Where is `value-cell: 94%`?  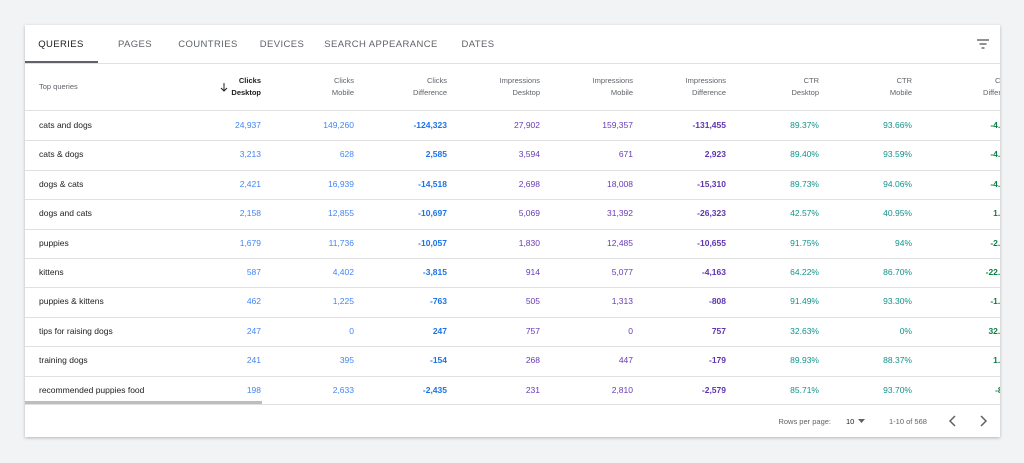 value-cell: 94% is located at coordinates (903, 242).